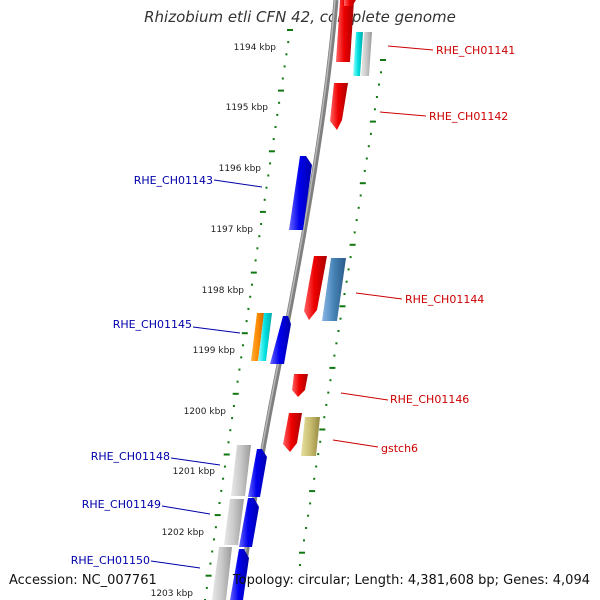 The width and height of the screenshot is (600, 600). What do you see at coordinates (366, 54) in the screenshot?
I see `gene-arrow-grey` at bounding box center [366, 54].